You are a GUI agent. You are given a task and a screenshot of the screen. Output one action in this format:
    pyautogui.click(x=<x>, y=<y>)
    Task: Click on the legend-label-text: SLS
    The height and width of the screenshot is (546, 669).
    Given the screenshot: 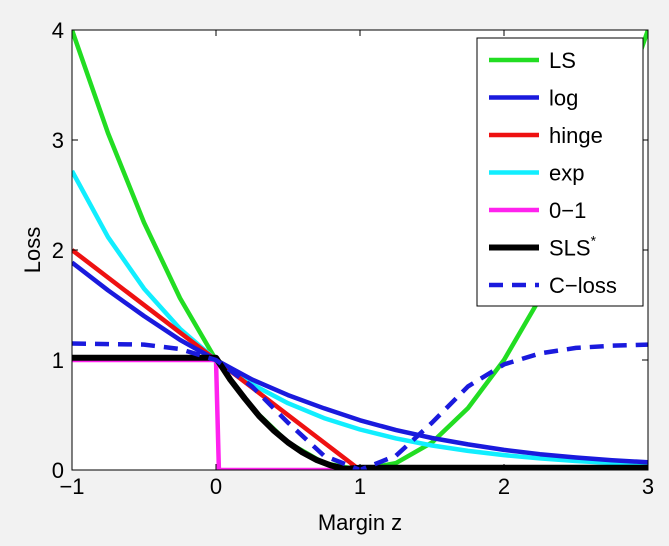 What is the action you would take?
    pyautogui.click(x=570, y=248)
    